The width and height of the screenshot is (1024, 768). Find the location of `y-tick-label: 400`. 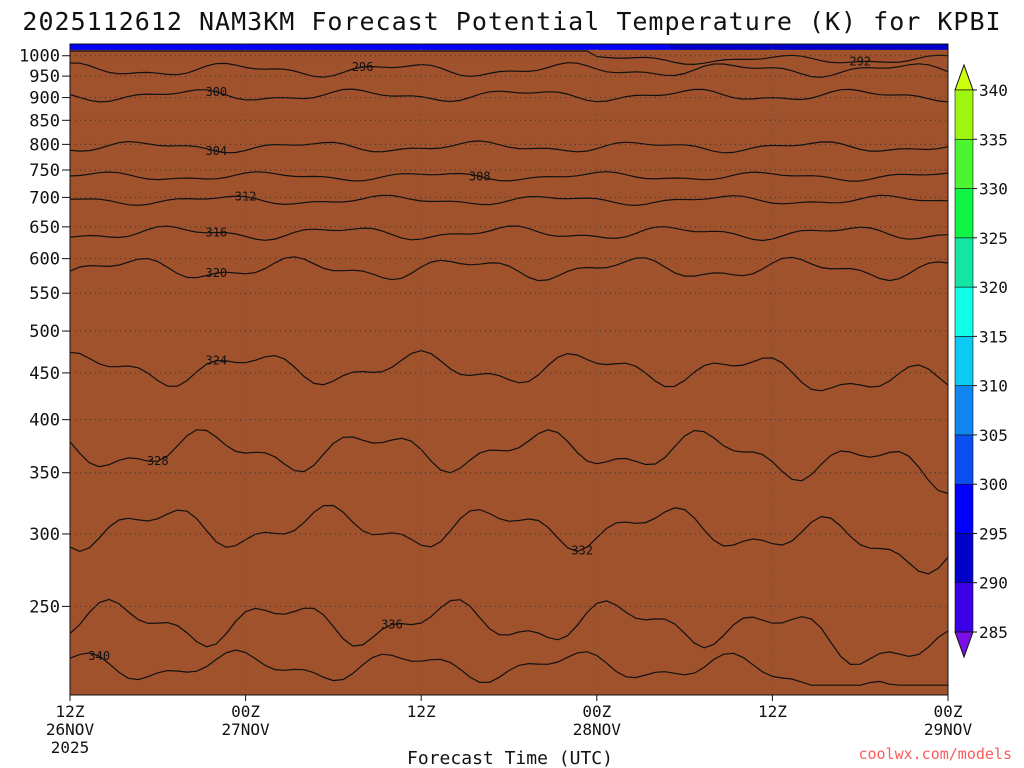

y-tick-label: 400 is located at coordinates (44, 421).